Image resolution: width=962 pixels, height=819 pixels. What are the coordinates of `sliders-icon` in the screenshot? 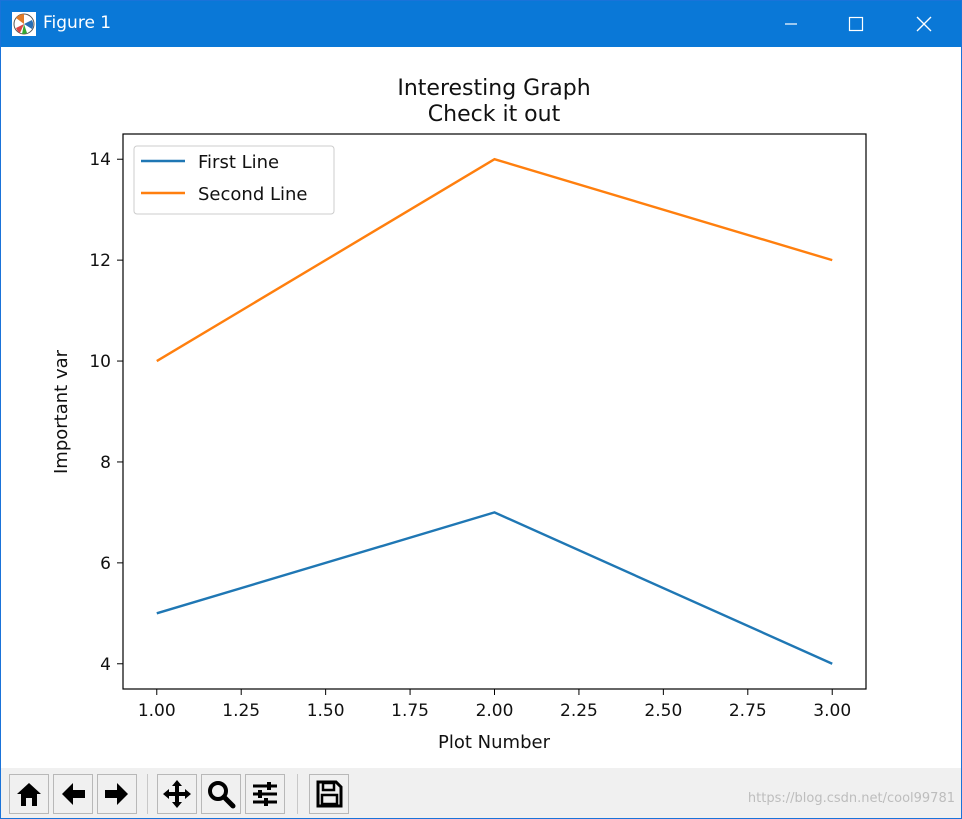 It's located at (265, 794).